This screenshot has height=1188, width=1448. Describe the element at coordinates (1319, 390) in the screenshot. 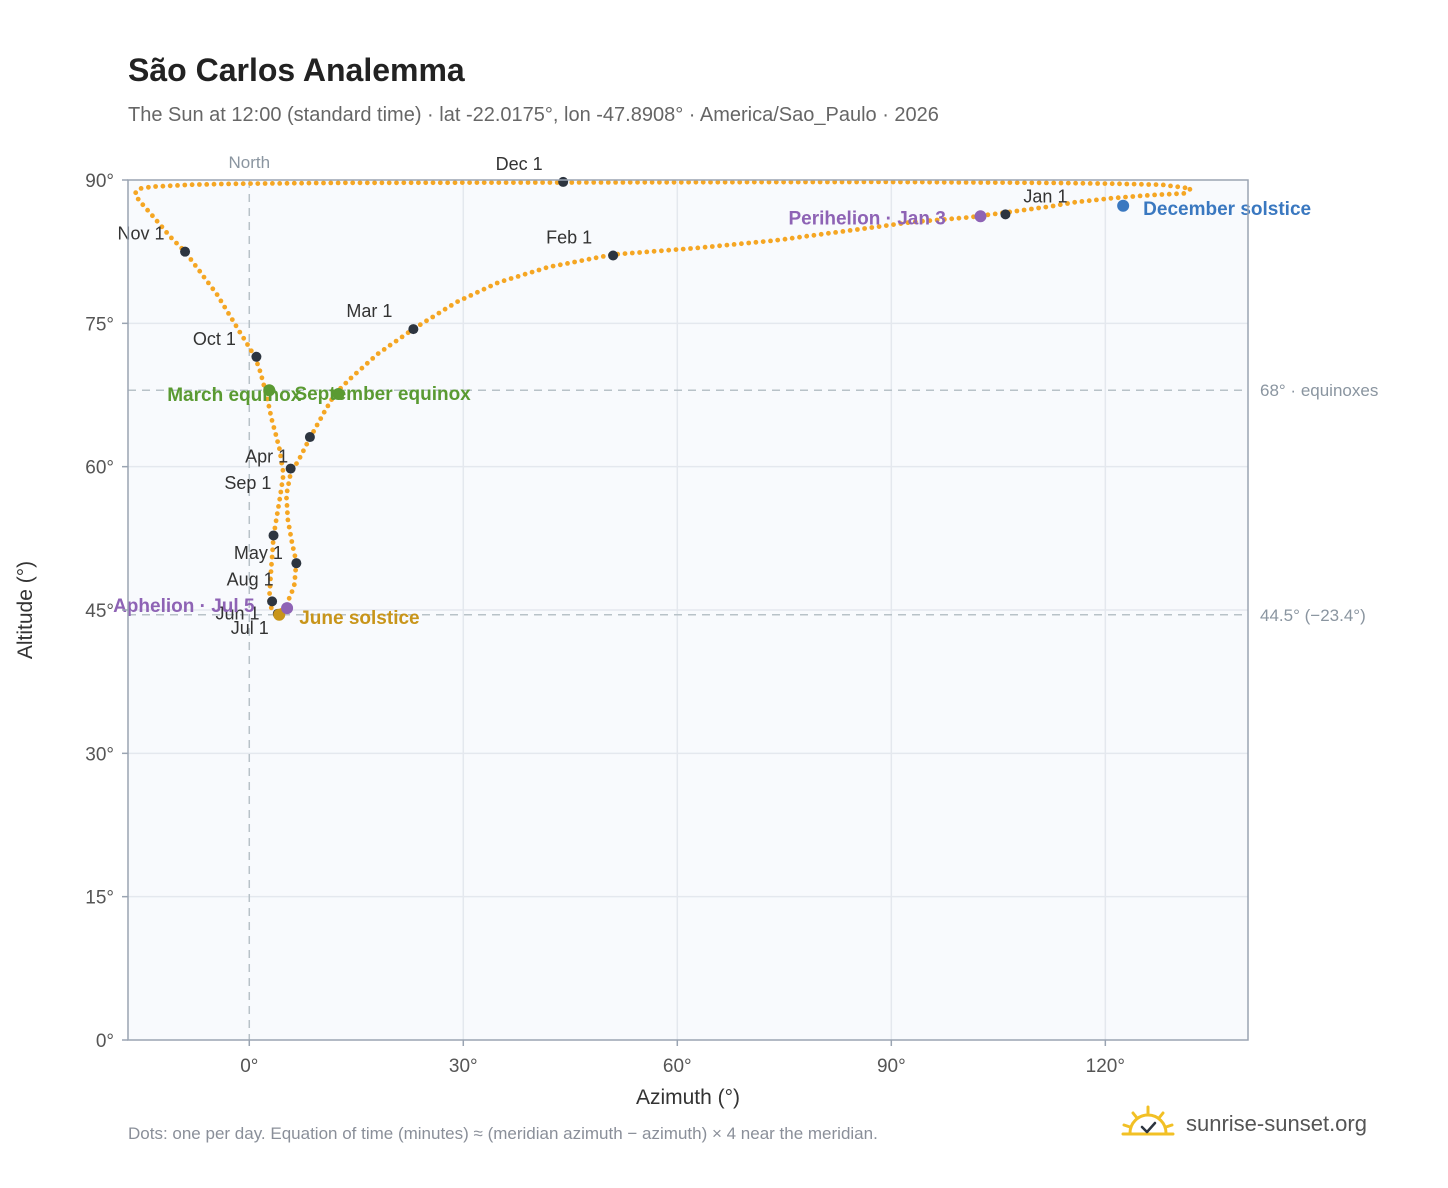

I see `reference-line-label: 68° · equinoxes` at that location.